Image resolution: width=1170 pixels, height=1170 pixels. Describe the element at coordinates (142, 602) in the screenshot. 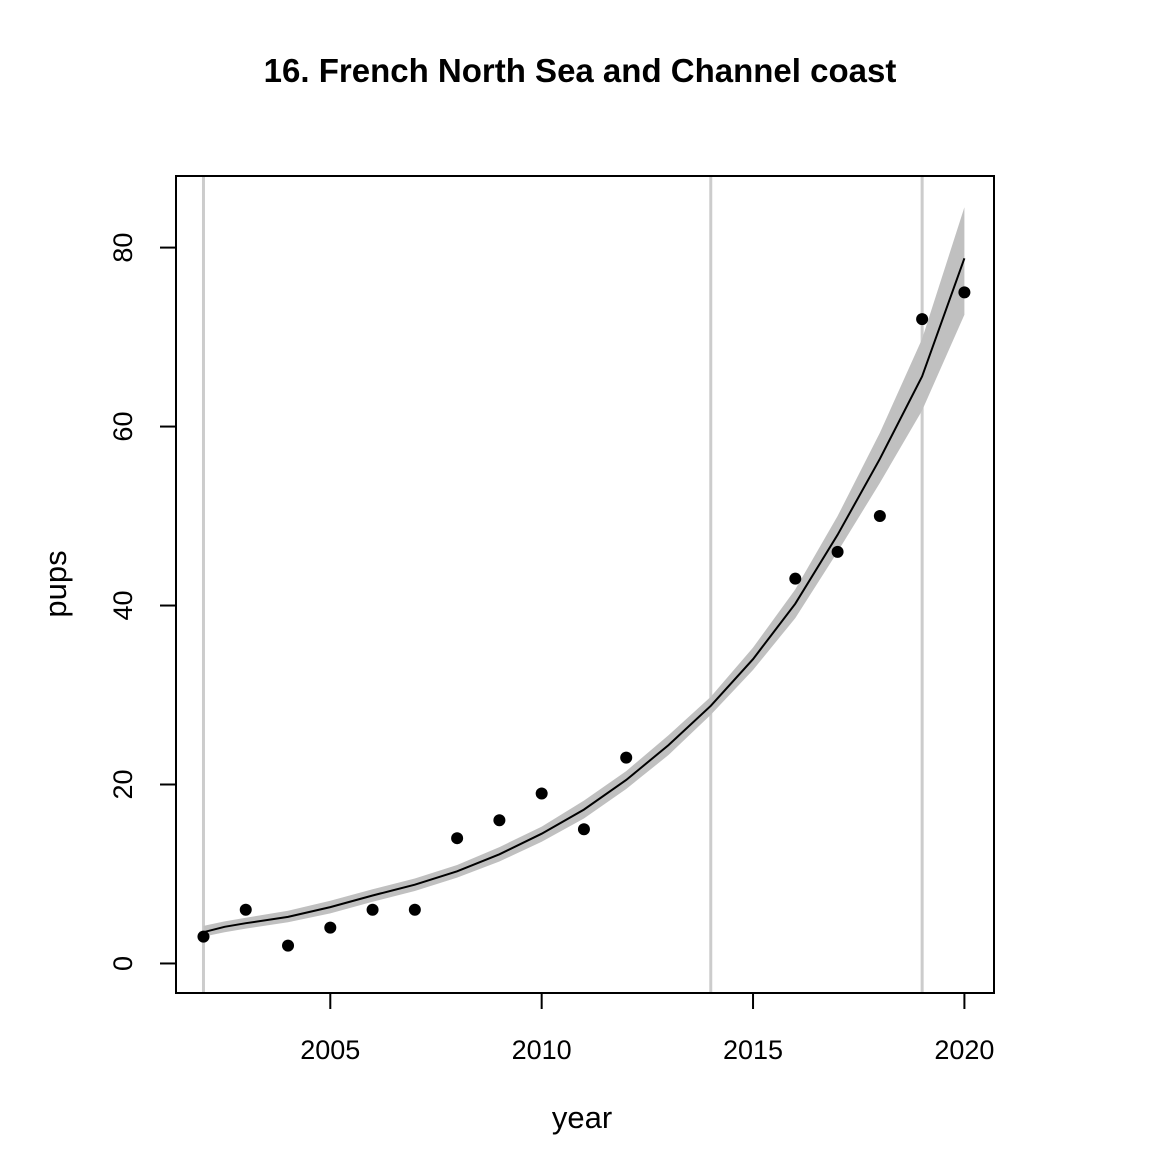

I see `y-axis: 0 20 40 60 80` at that location.